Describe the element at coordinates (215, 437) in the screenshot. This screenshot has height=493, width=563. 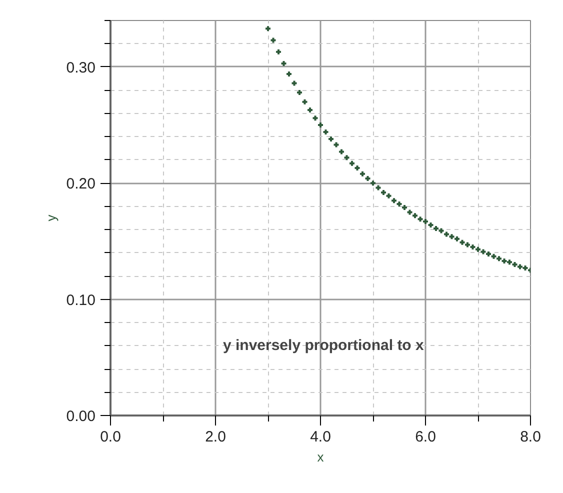
I see `x-tick-label: 2.0` at that location.